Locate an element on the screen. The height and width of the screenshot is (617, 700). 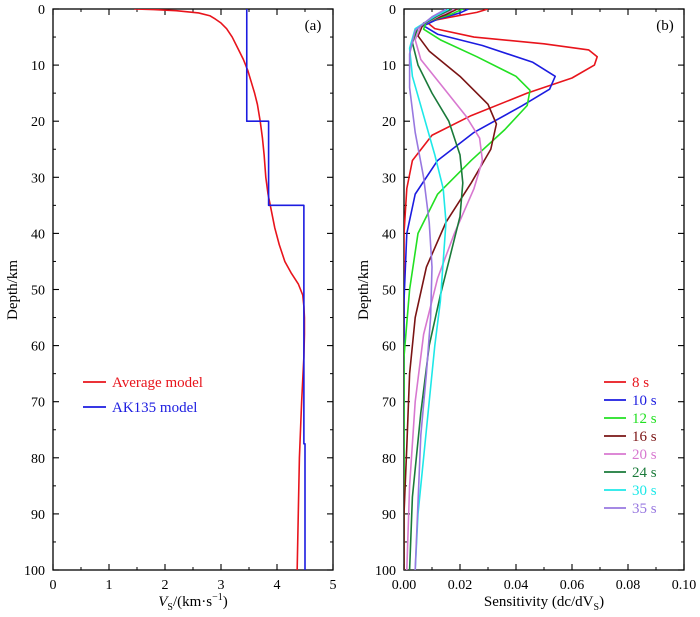
xlabel-b-main: Sensitivity (dc/dV is located at coordinates (539, 602).